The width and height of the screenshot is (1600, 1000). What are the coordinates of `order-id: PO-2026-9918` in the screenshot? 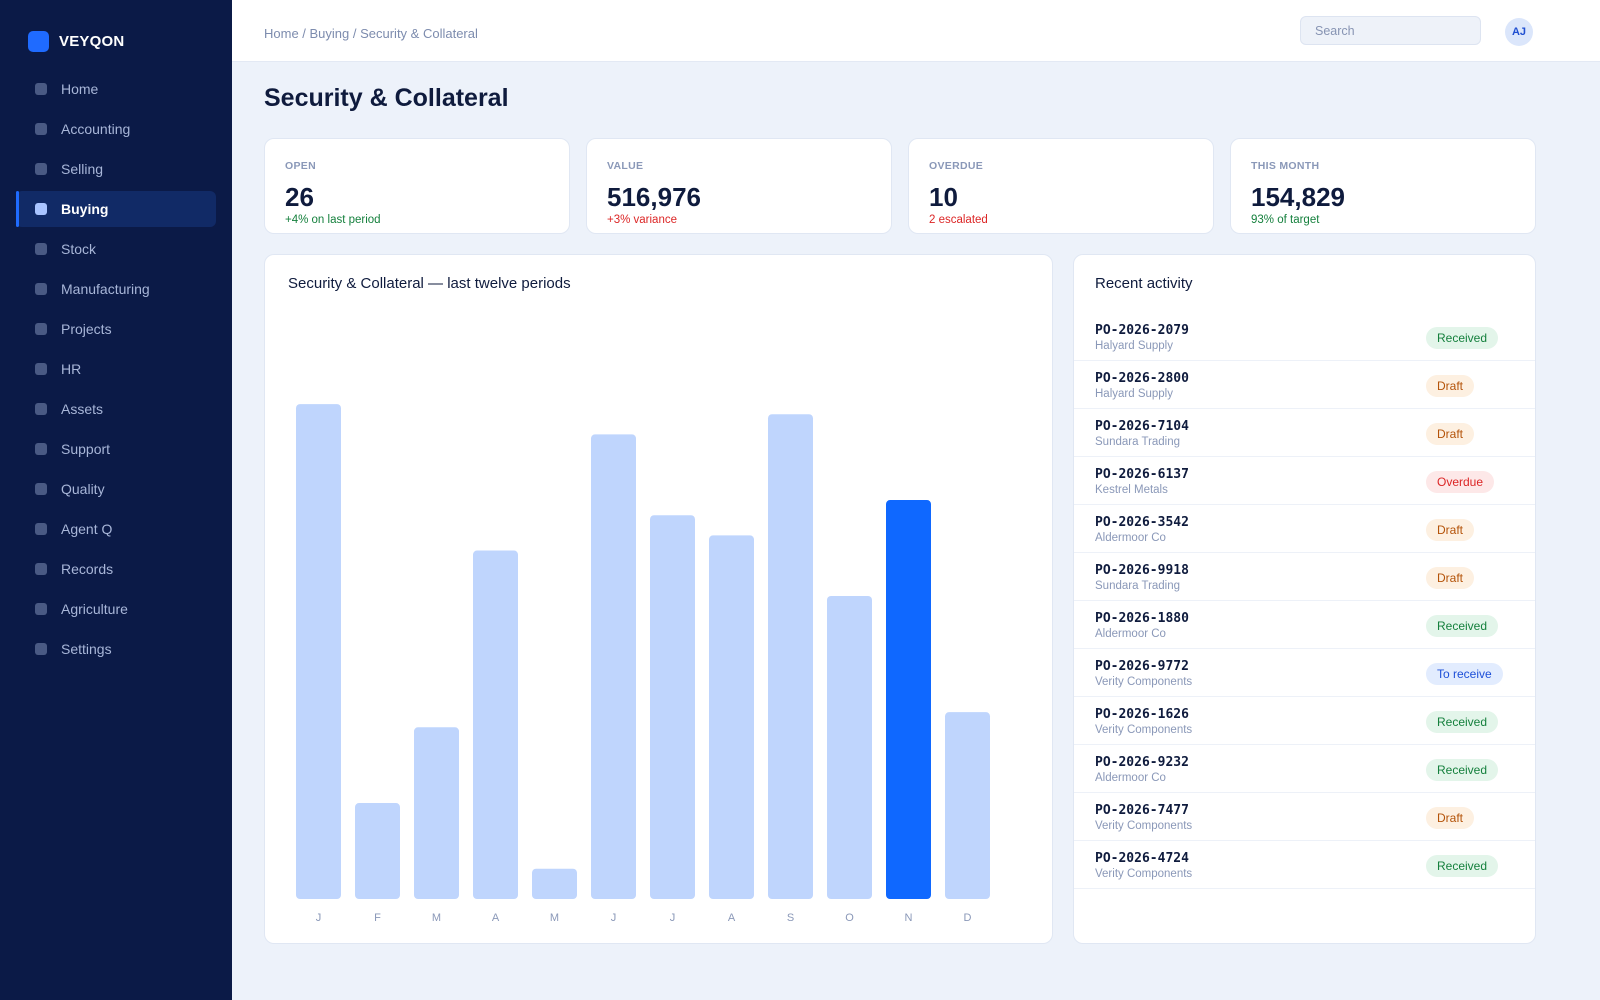 It's located at (1142, 570).